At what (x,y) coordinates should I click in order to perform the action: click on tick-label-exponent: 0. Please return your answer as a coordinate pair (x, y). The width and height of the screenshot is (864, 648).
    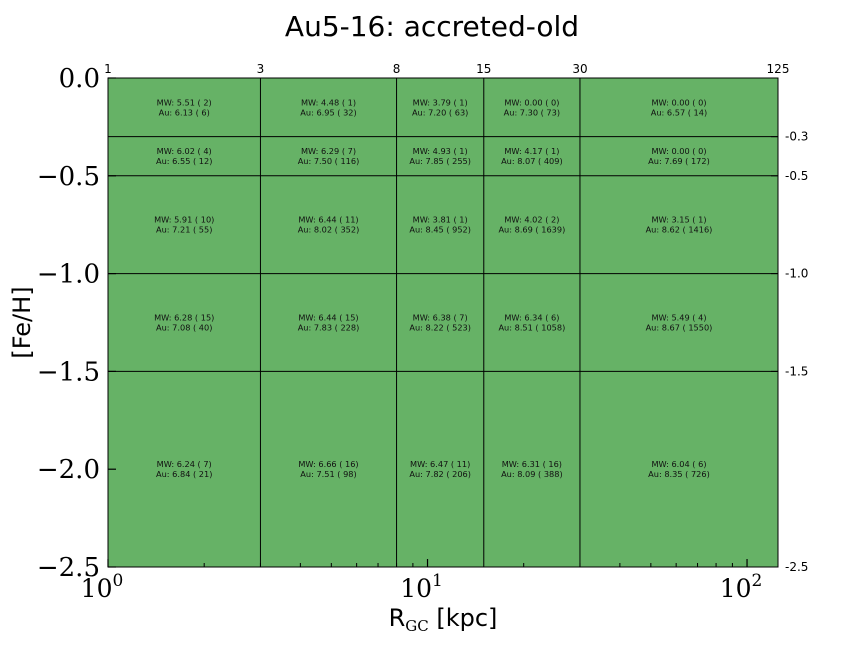
    Looking at the image, I should click on (117, 581).